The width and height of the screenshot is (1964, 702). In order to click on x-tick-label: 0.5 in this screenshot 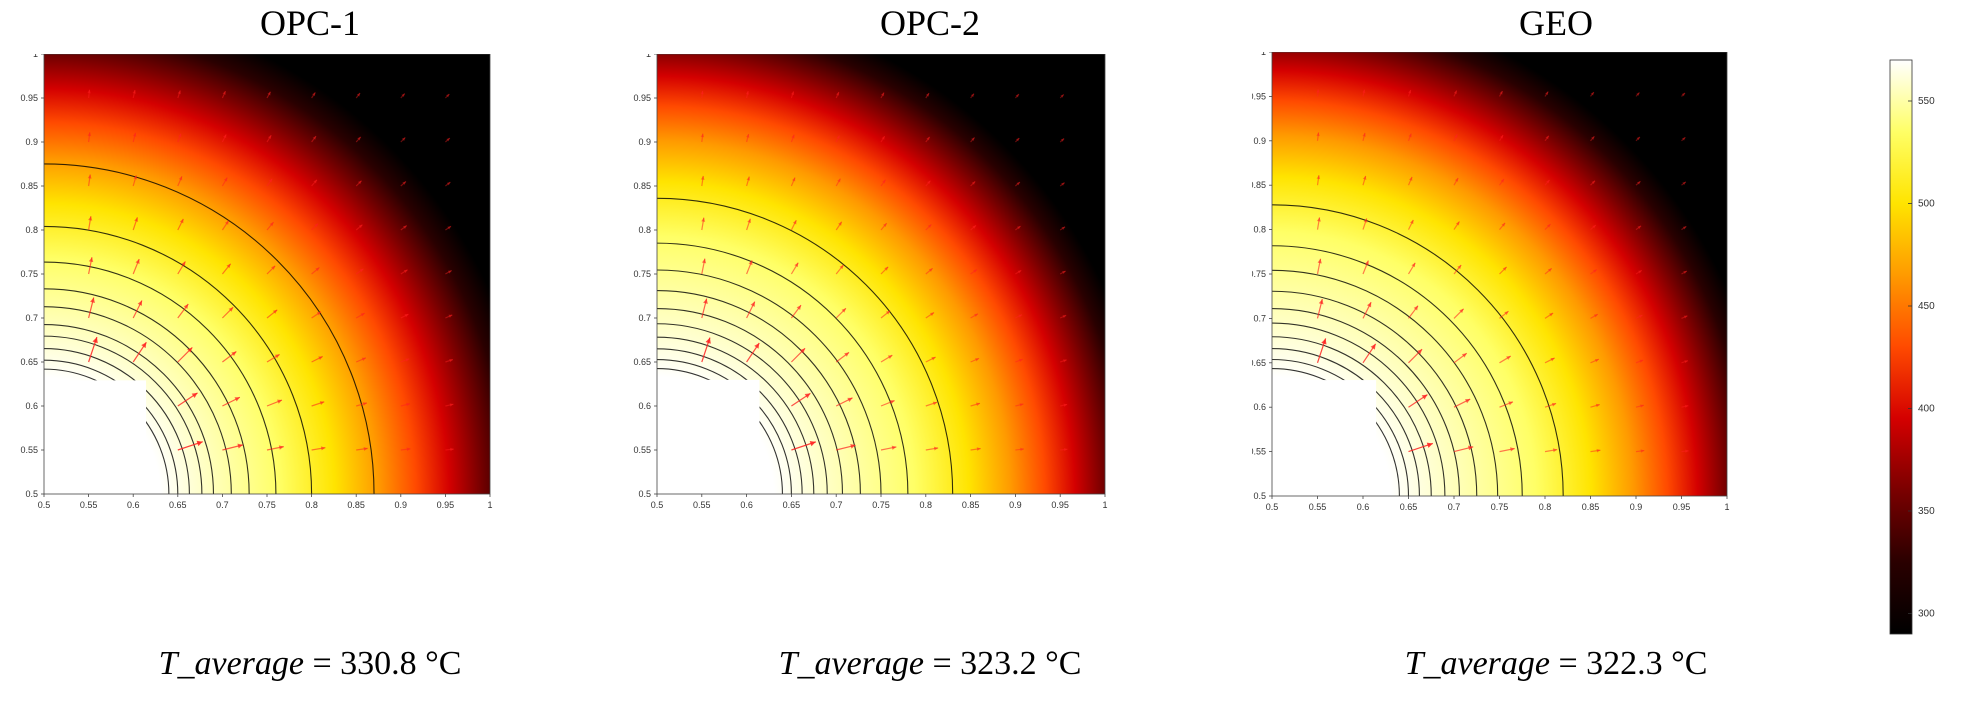, I will do `click(1272, 507)`.